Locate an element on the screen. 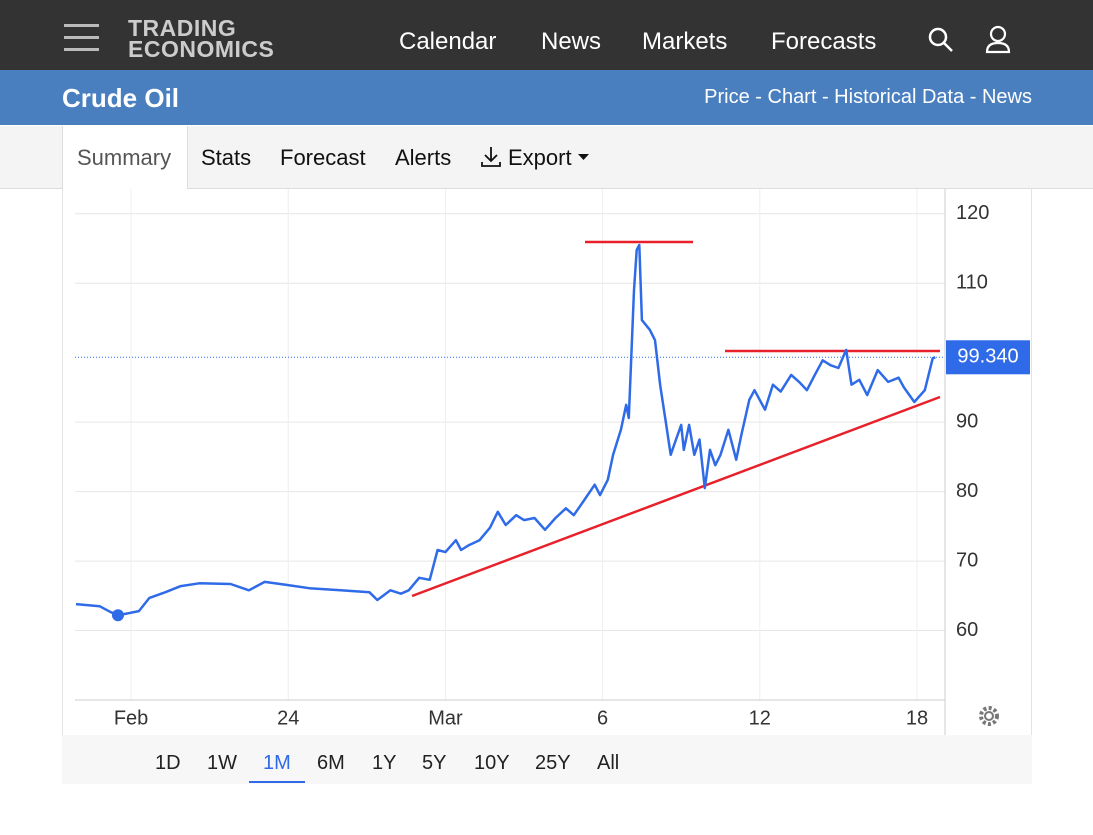 Image resolution: width=1093 pixels, height=835 pixels. y-tick-label: 90 is located at coordinates (967, 421).